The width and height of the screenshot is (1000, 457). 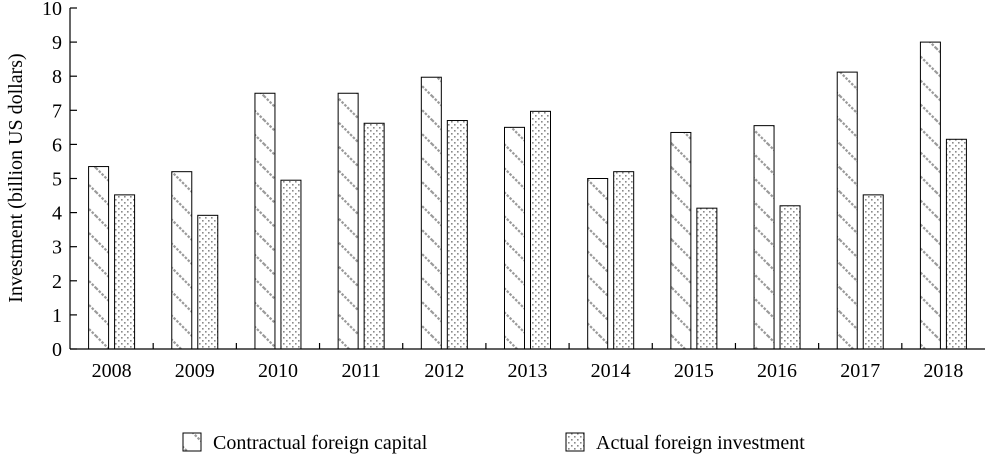 I want to click on x-tick-label: 2013, so click(x=528, y=371).